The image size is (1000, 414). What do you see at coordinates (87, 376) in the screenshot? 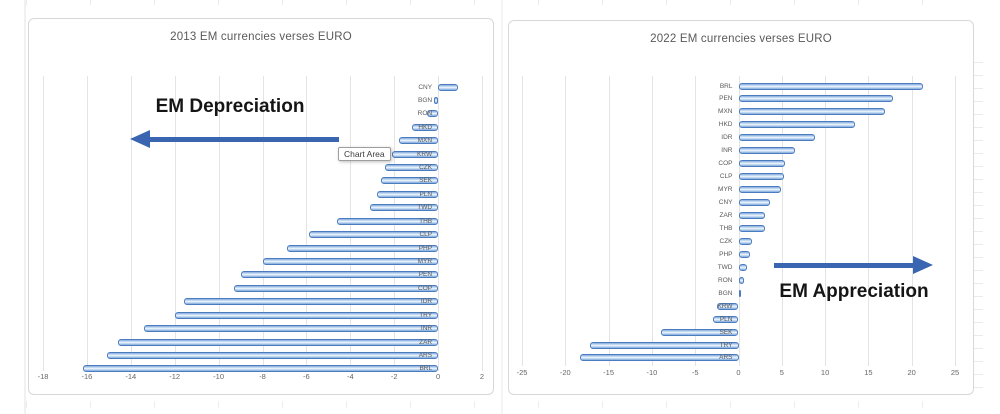
I see `x-axis-tick-label: -16` at bounding box center [87, 376].